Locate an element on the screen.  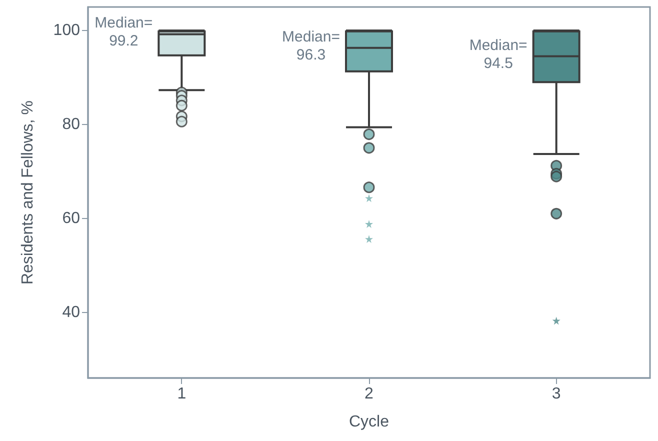
x-tick-label: 2 is located at coordinates (369, 394).